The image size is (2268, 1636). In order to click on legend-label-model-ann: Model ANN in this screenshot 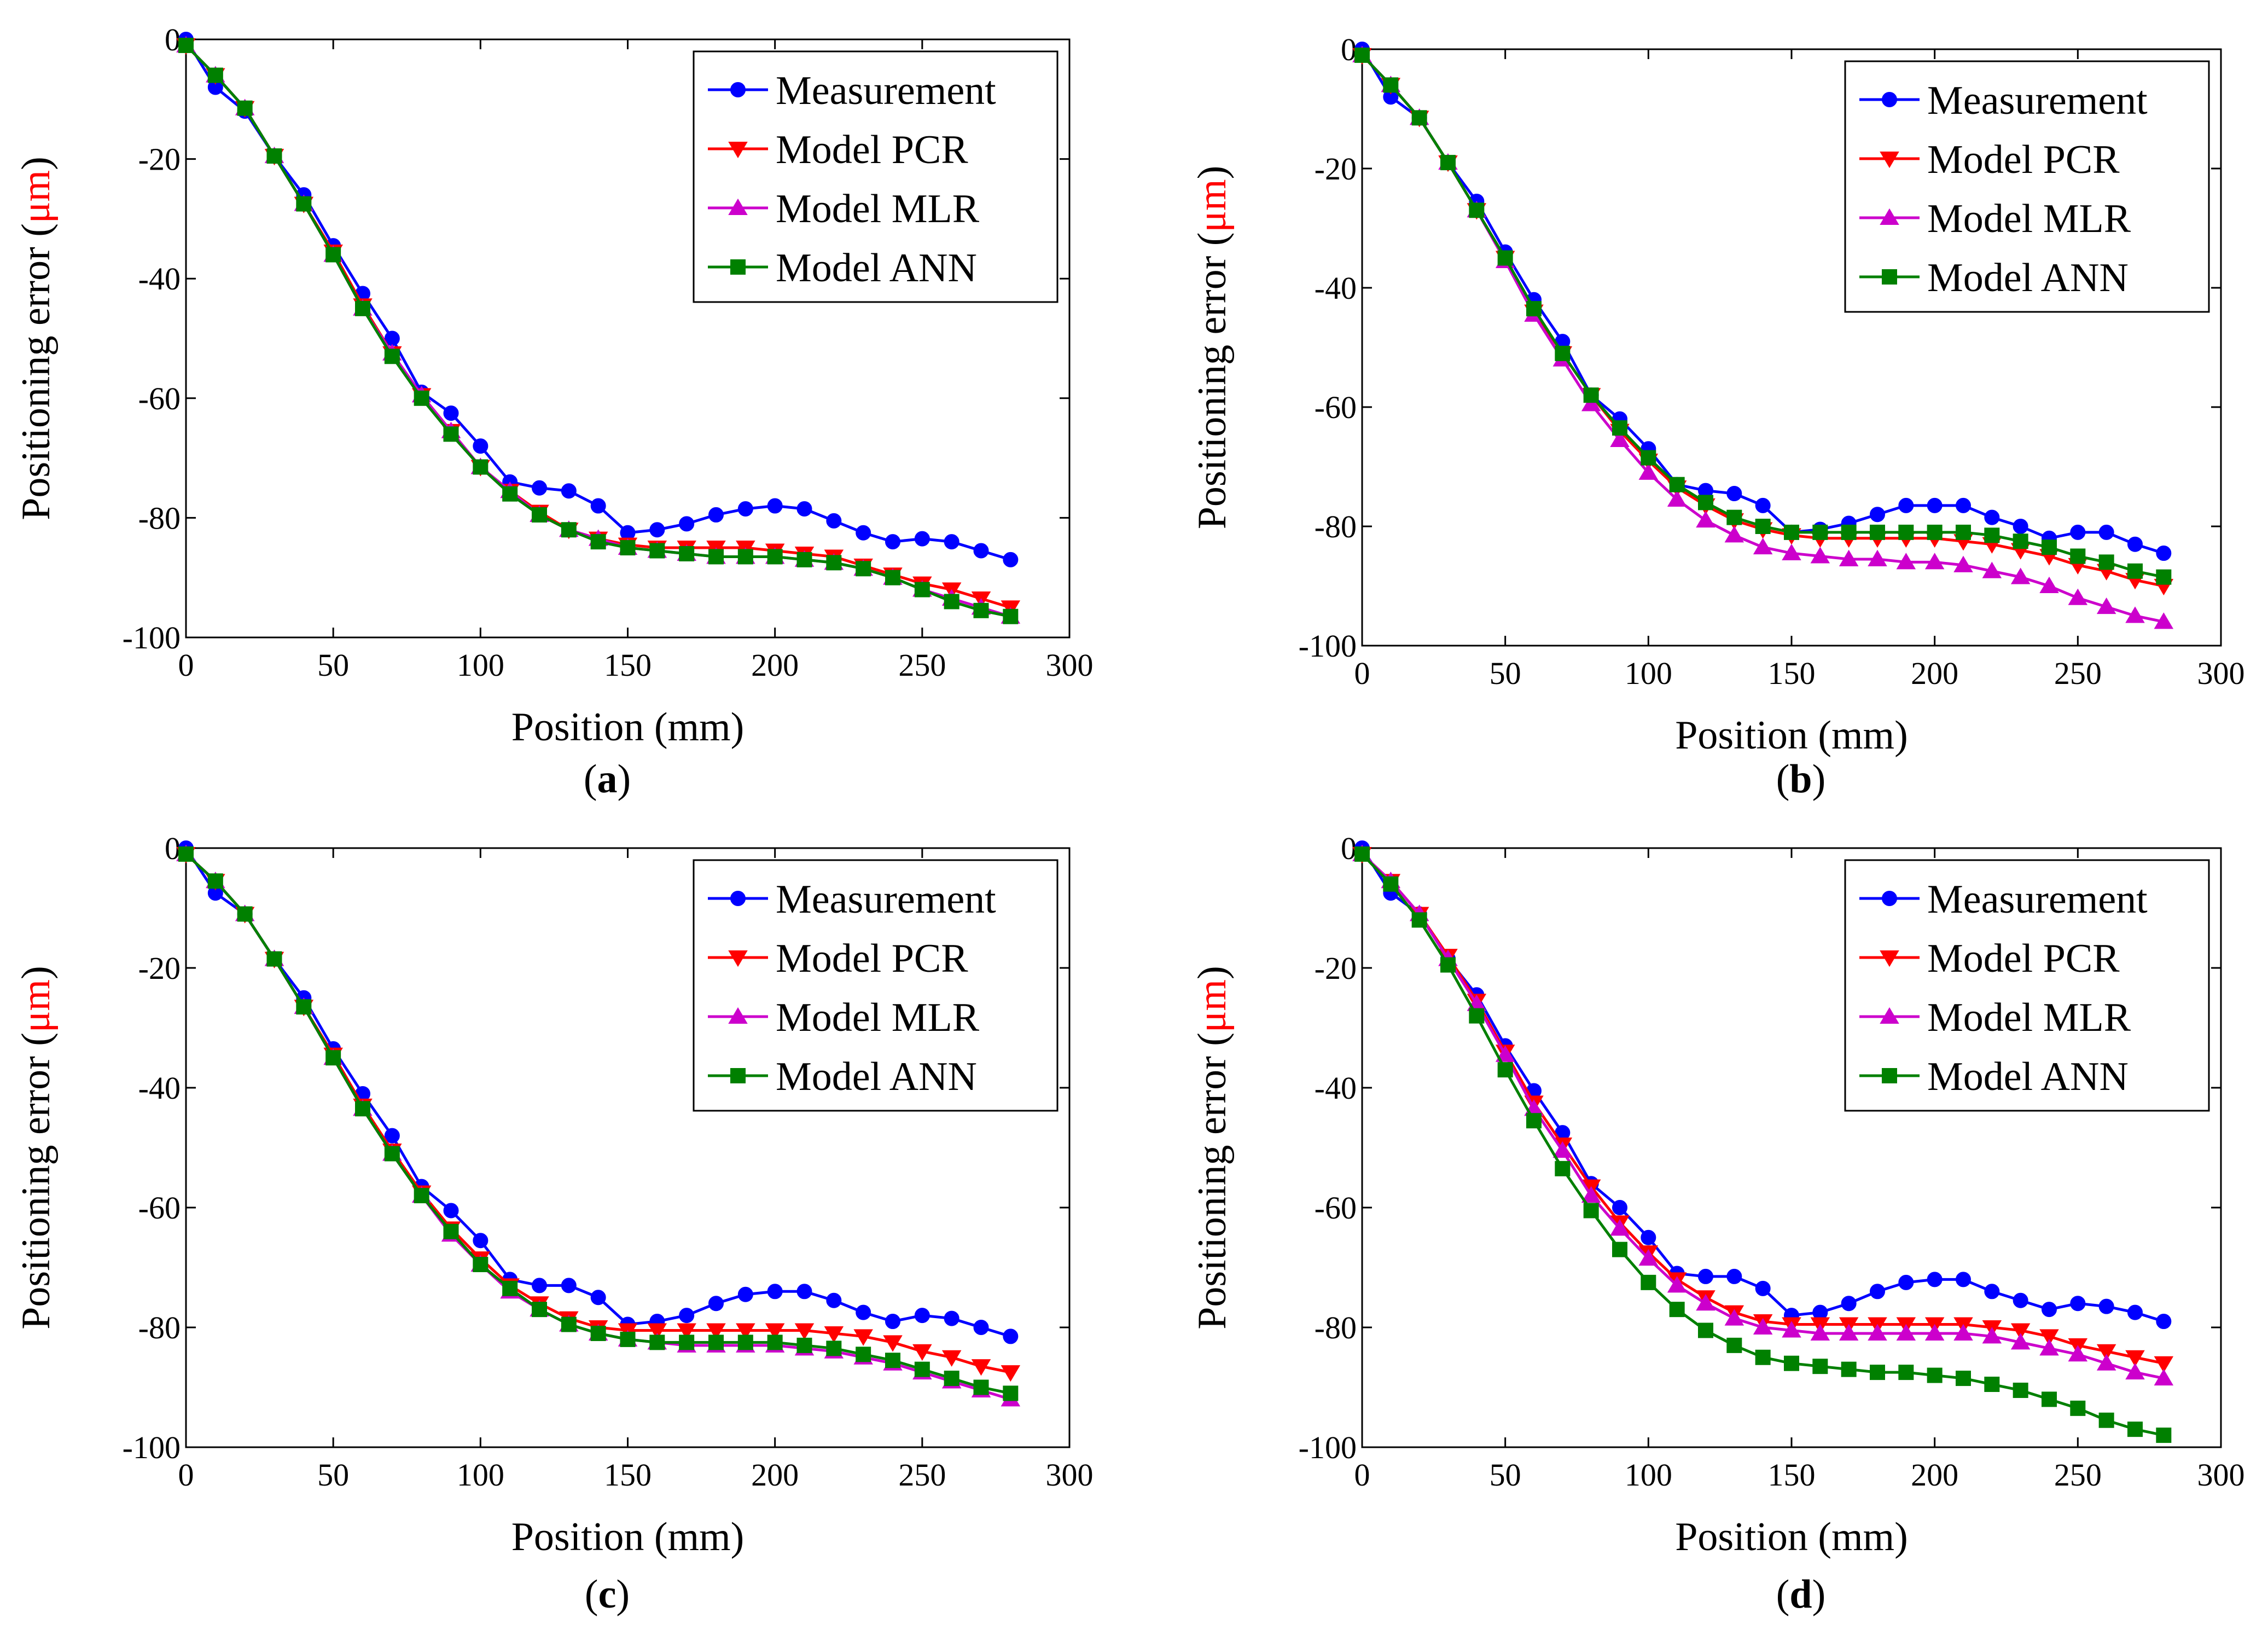, I will do `click(876, 269)`.